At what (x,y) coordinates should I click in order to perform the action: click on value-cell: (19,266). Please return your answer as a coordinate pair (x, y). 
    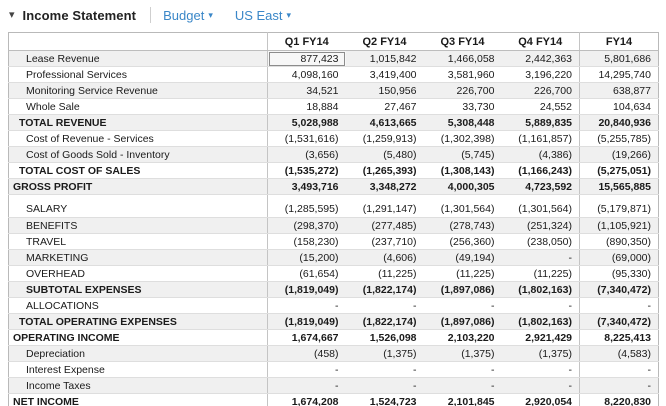
    Looking at the image, I should click on (619, 154).